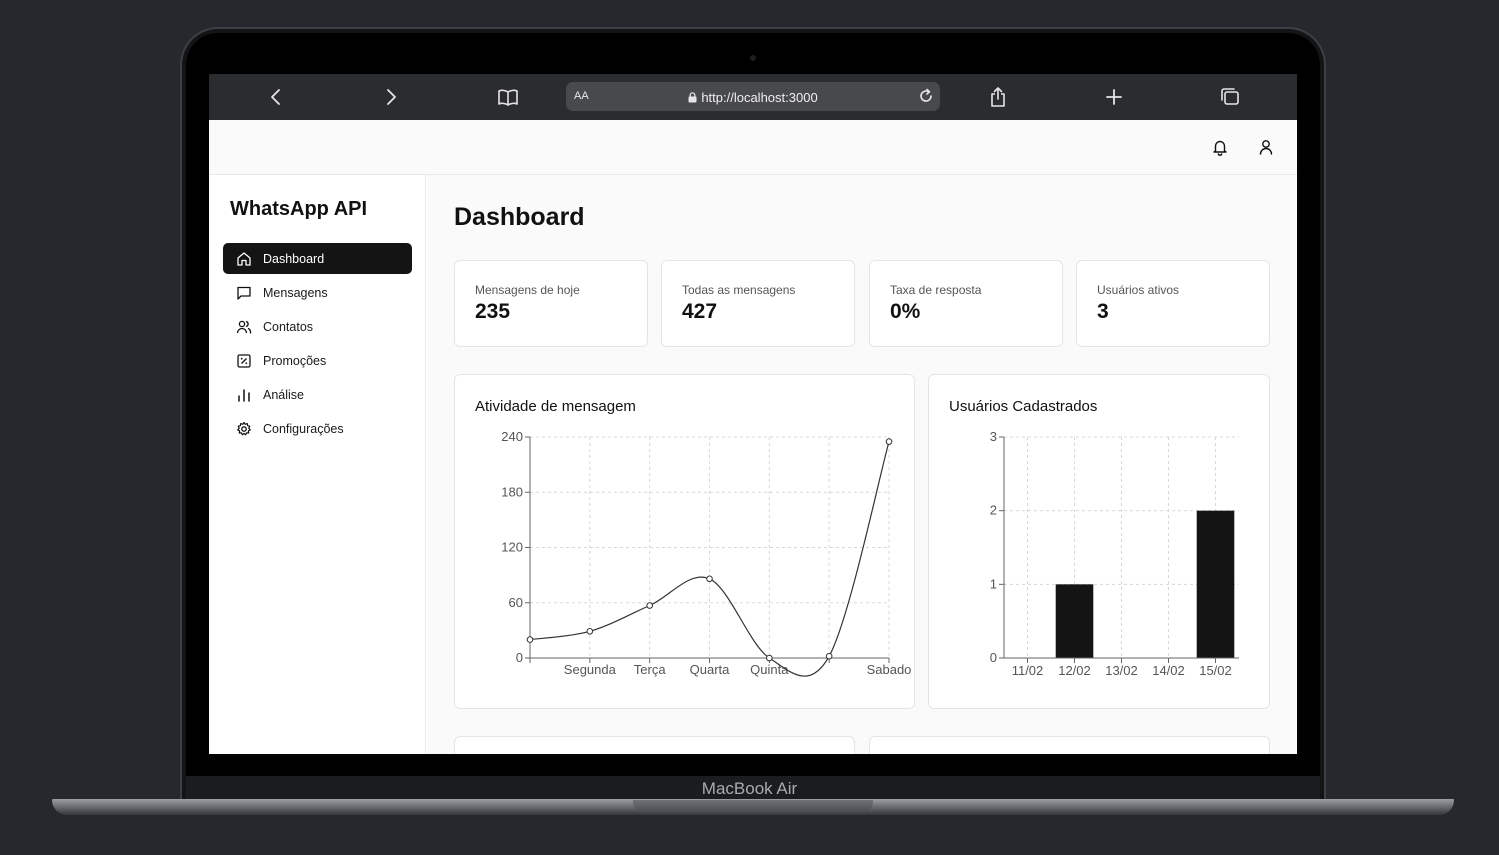 The height and width of the screenshot is (855, 1499). What do you see at coordinates (244, 293) in the screenshot?
I see `message-icon` at bounding box center [244, 293].